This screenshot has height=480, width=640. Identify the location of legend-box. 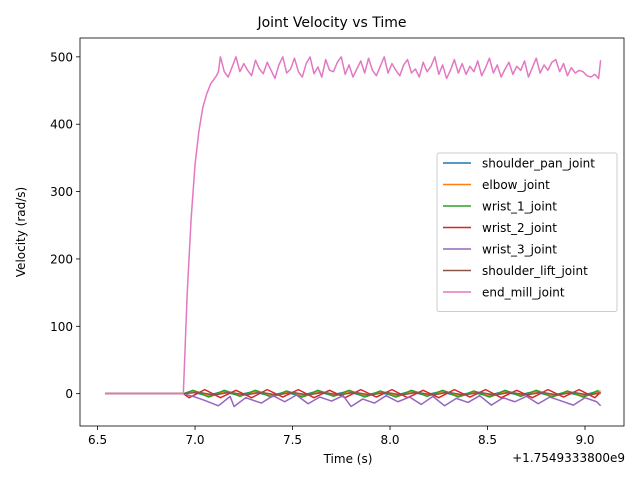
(527, 232).